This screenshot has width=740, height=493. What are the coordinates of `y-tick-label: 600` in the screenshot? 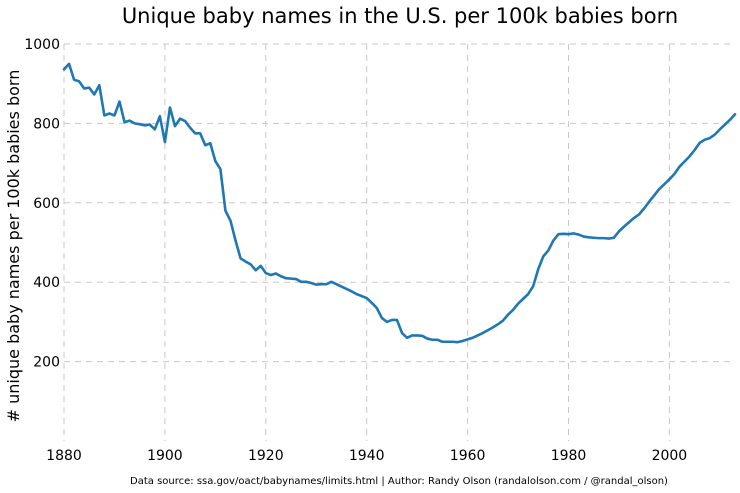 It's located at (46, 204).